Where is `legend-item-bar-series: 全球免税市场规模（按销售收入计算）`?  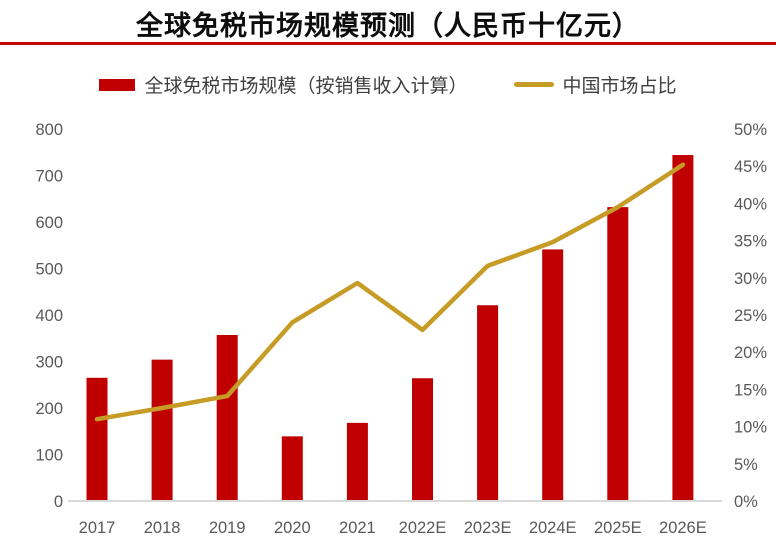
legend-item-bar-series: 全球免税市场规模（按销售收入计算） is located at coordinates (283, 84).